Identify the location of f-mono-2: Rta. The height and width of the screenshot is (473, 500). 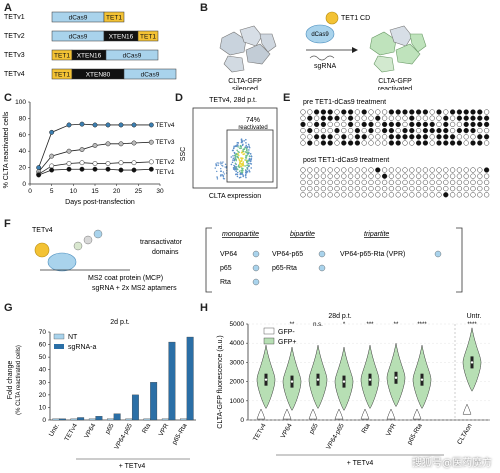
(225, 282).